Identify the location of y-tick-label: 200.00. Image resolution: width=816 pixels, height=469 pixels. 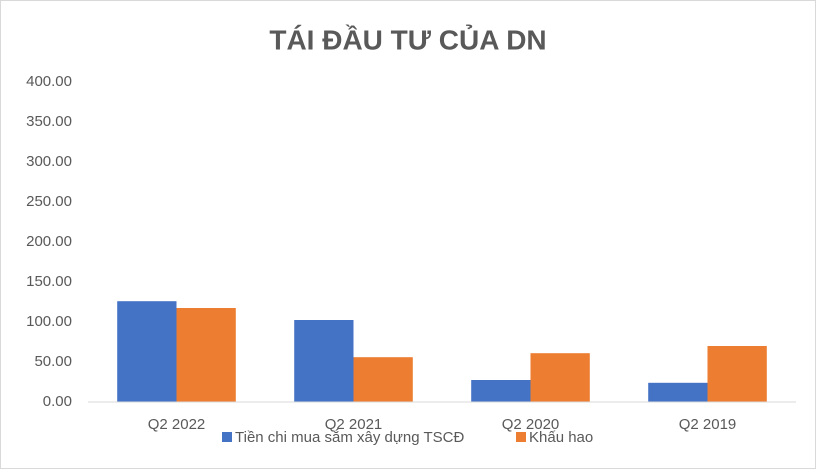
(49, 241).